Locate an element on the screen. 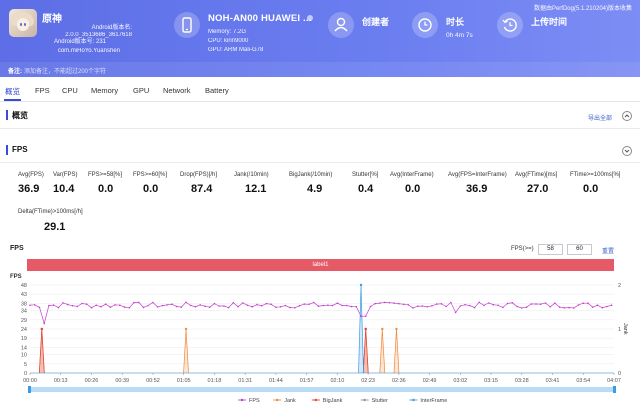 The width and height of the screenshot is (640, 405). tab-network: Network is located at coordinates (177, 90).